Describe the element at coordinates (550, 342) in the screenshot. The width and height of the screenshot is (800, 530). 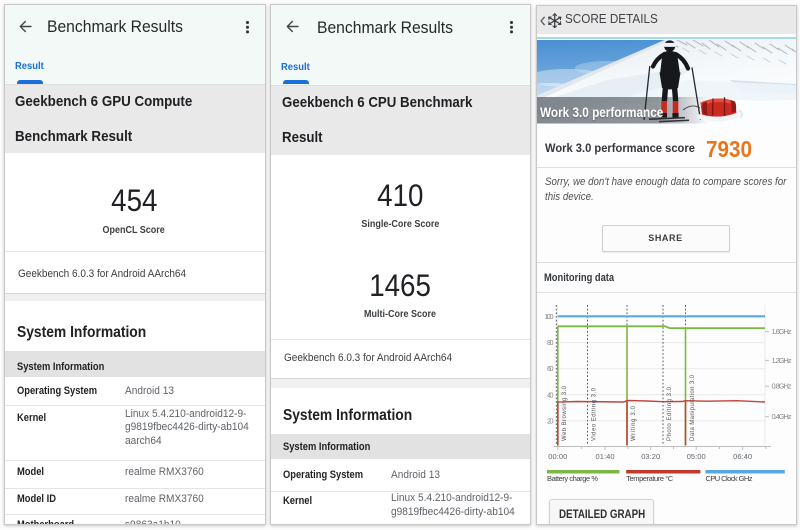
I see `svg-text: 80` at that location.